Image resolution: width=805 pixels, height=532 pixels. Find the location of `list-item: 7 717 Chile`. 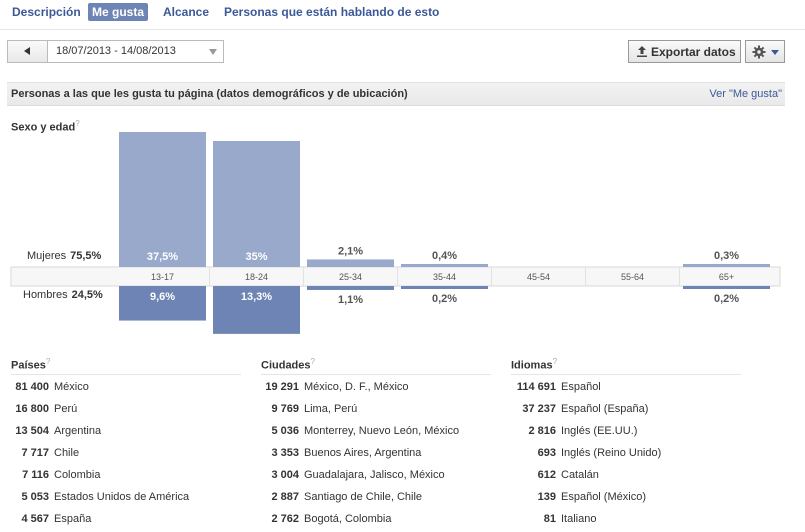

list-item: 7 717 Chile is located at coordinates (100, 453).